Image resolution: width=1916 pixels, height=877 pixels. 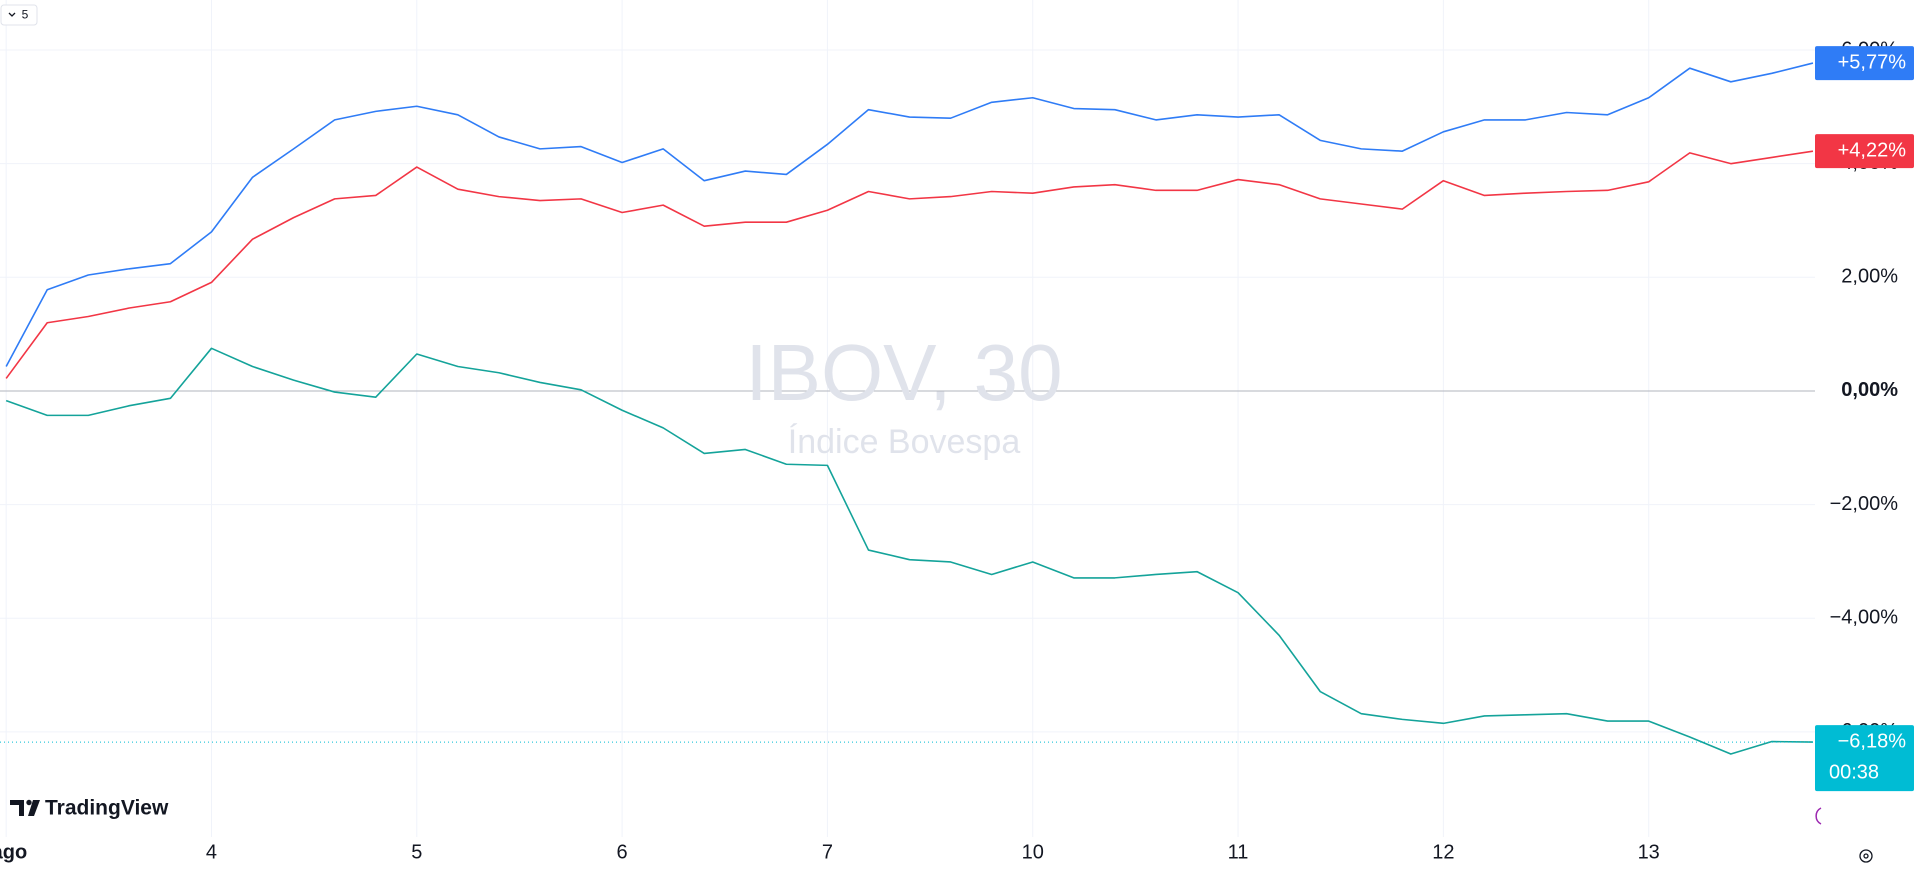 What do you see at coordinates (903, 372) in the screenshot?
I see `watermark-title: IBOV, 30` at bounding box center [903, 372].